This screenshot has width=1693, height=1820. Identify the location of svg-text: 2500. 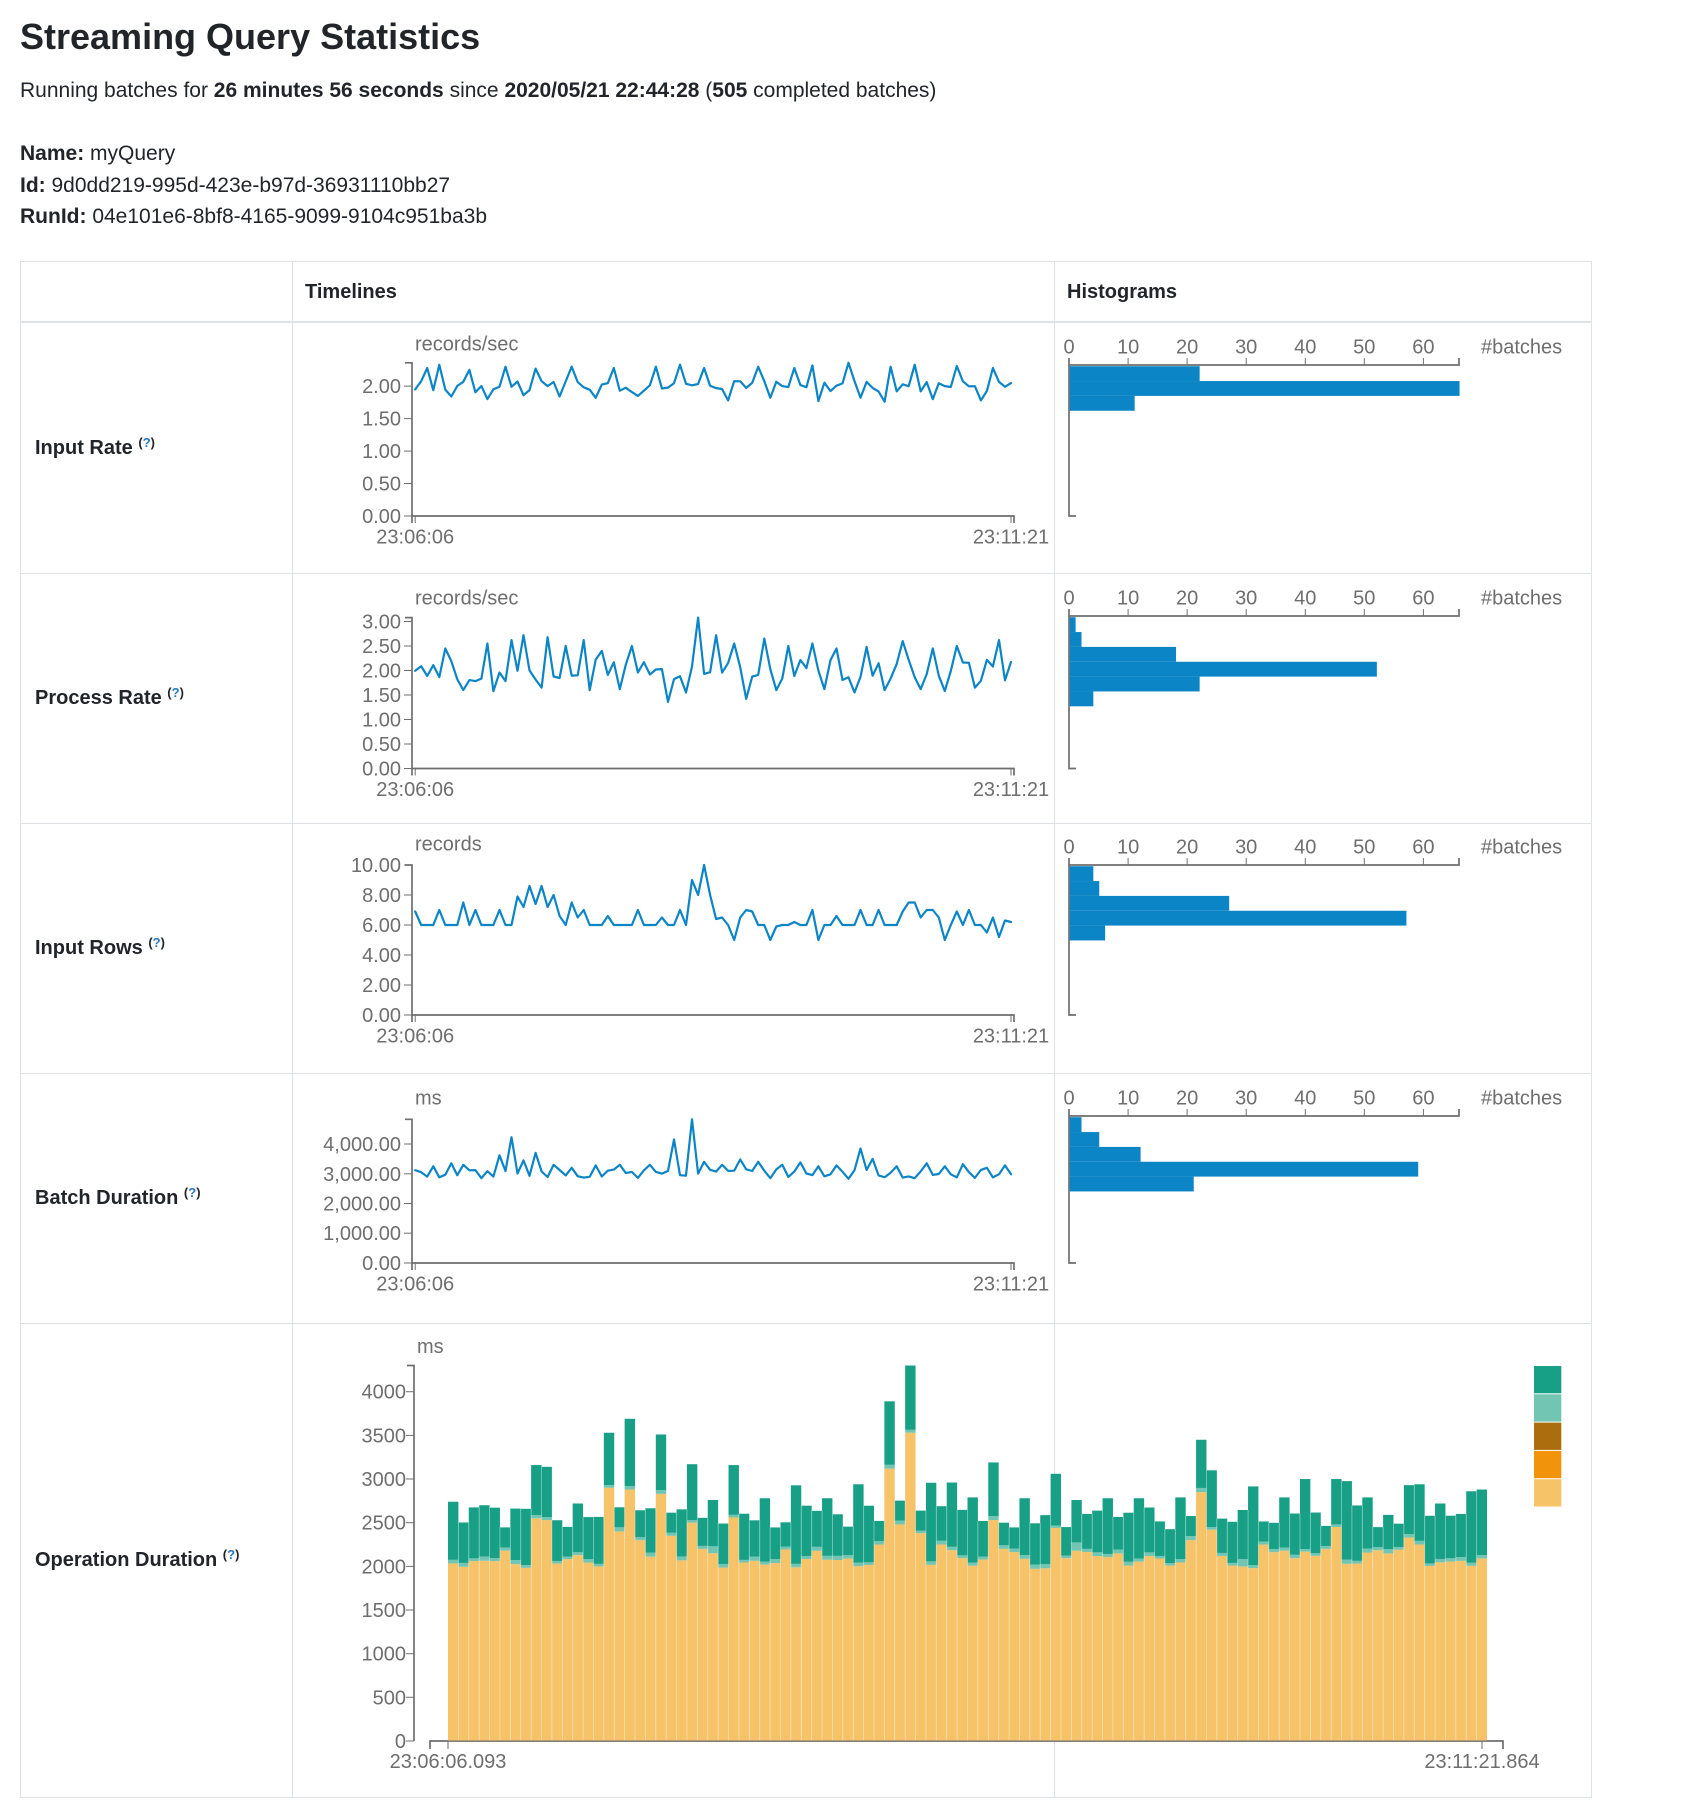
(384, 1524).